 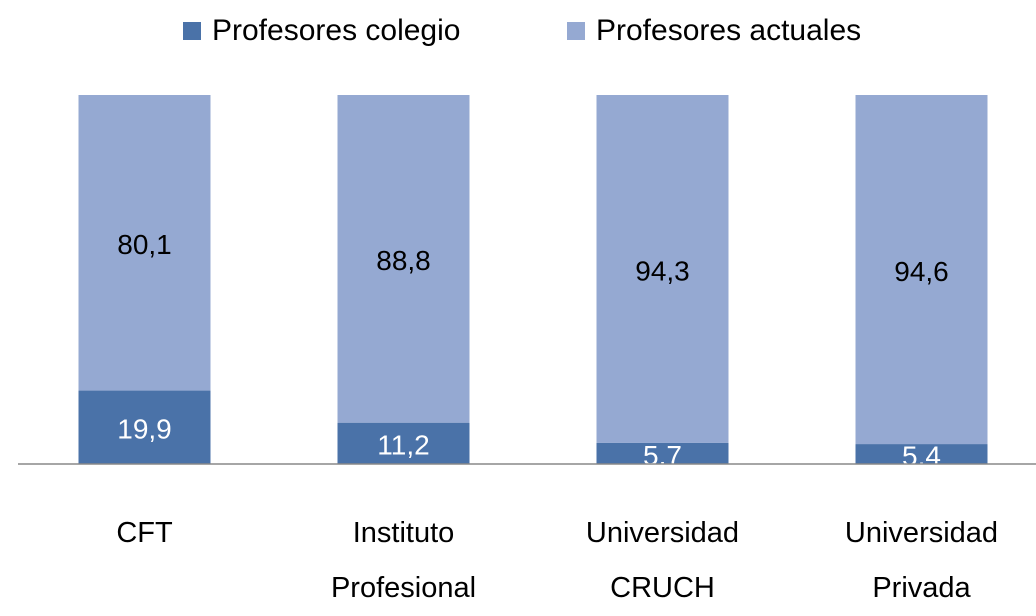 I want to click on legend-label: Profesores colegio, so click(x=336, y=30).